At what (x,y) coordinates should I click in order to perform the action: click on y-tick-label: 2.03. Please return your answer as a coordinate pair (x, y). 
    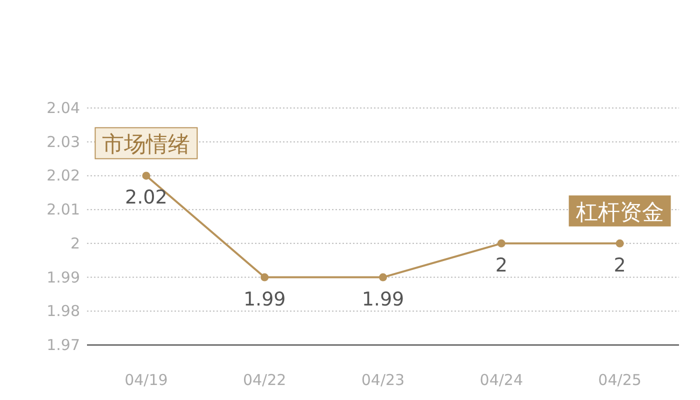
    Looking at the image, I should click on (63, 141).